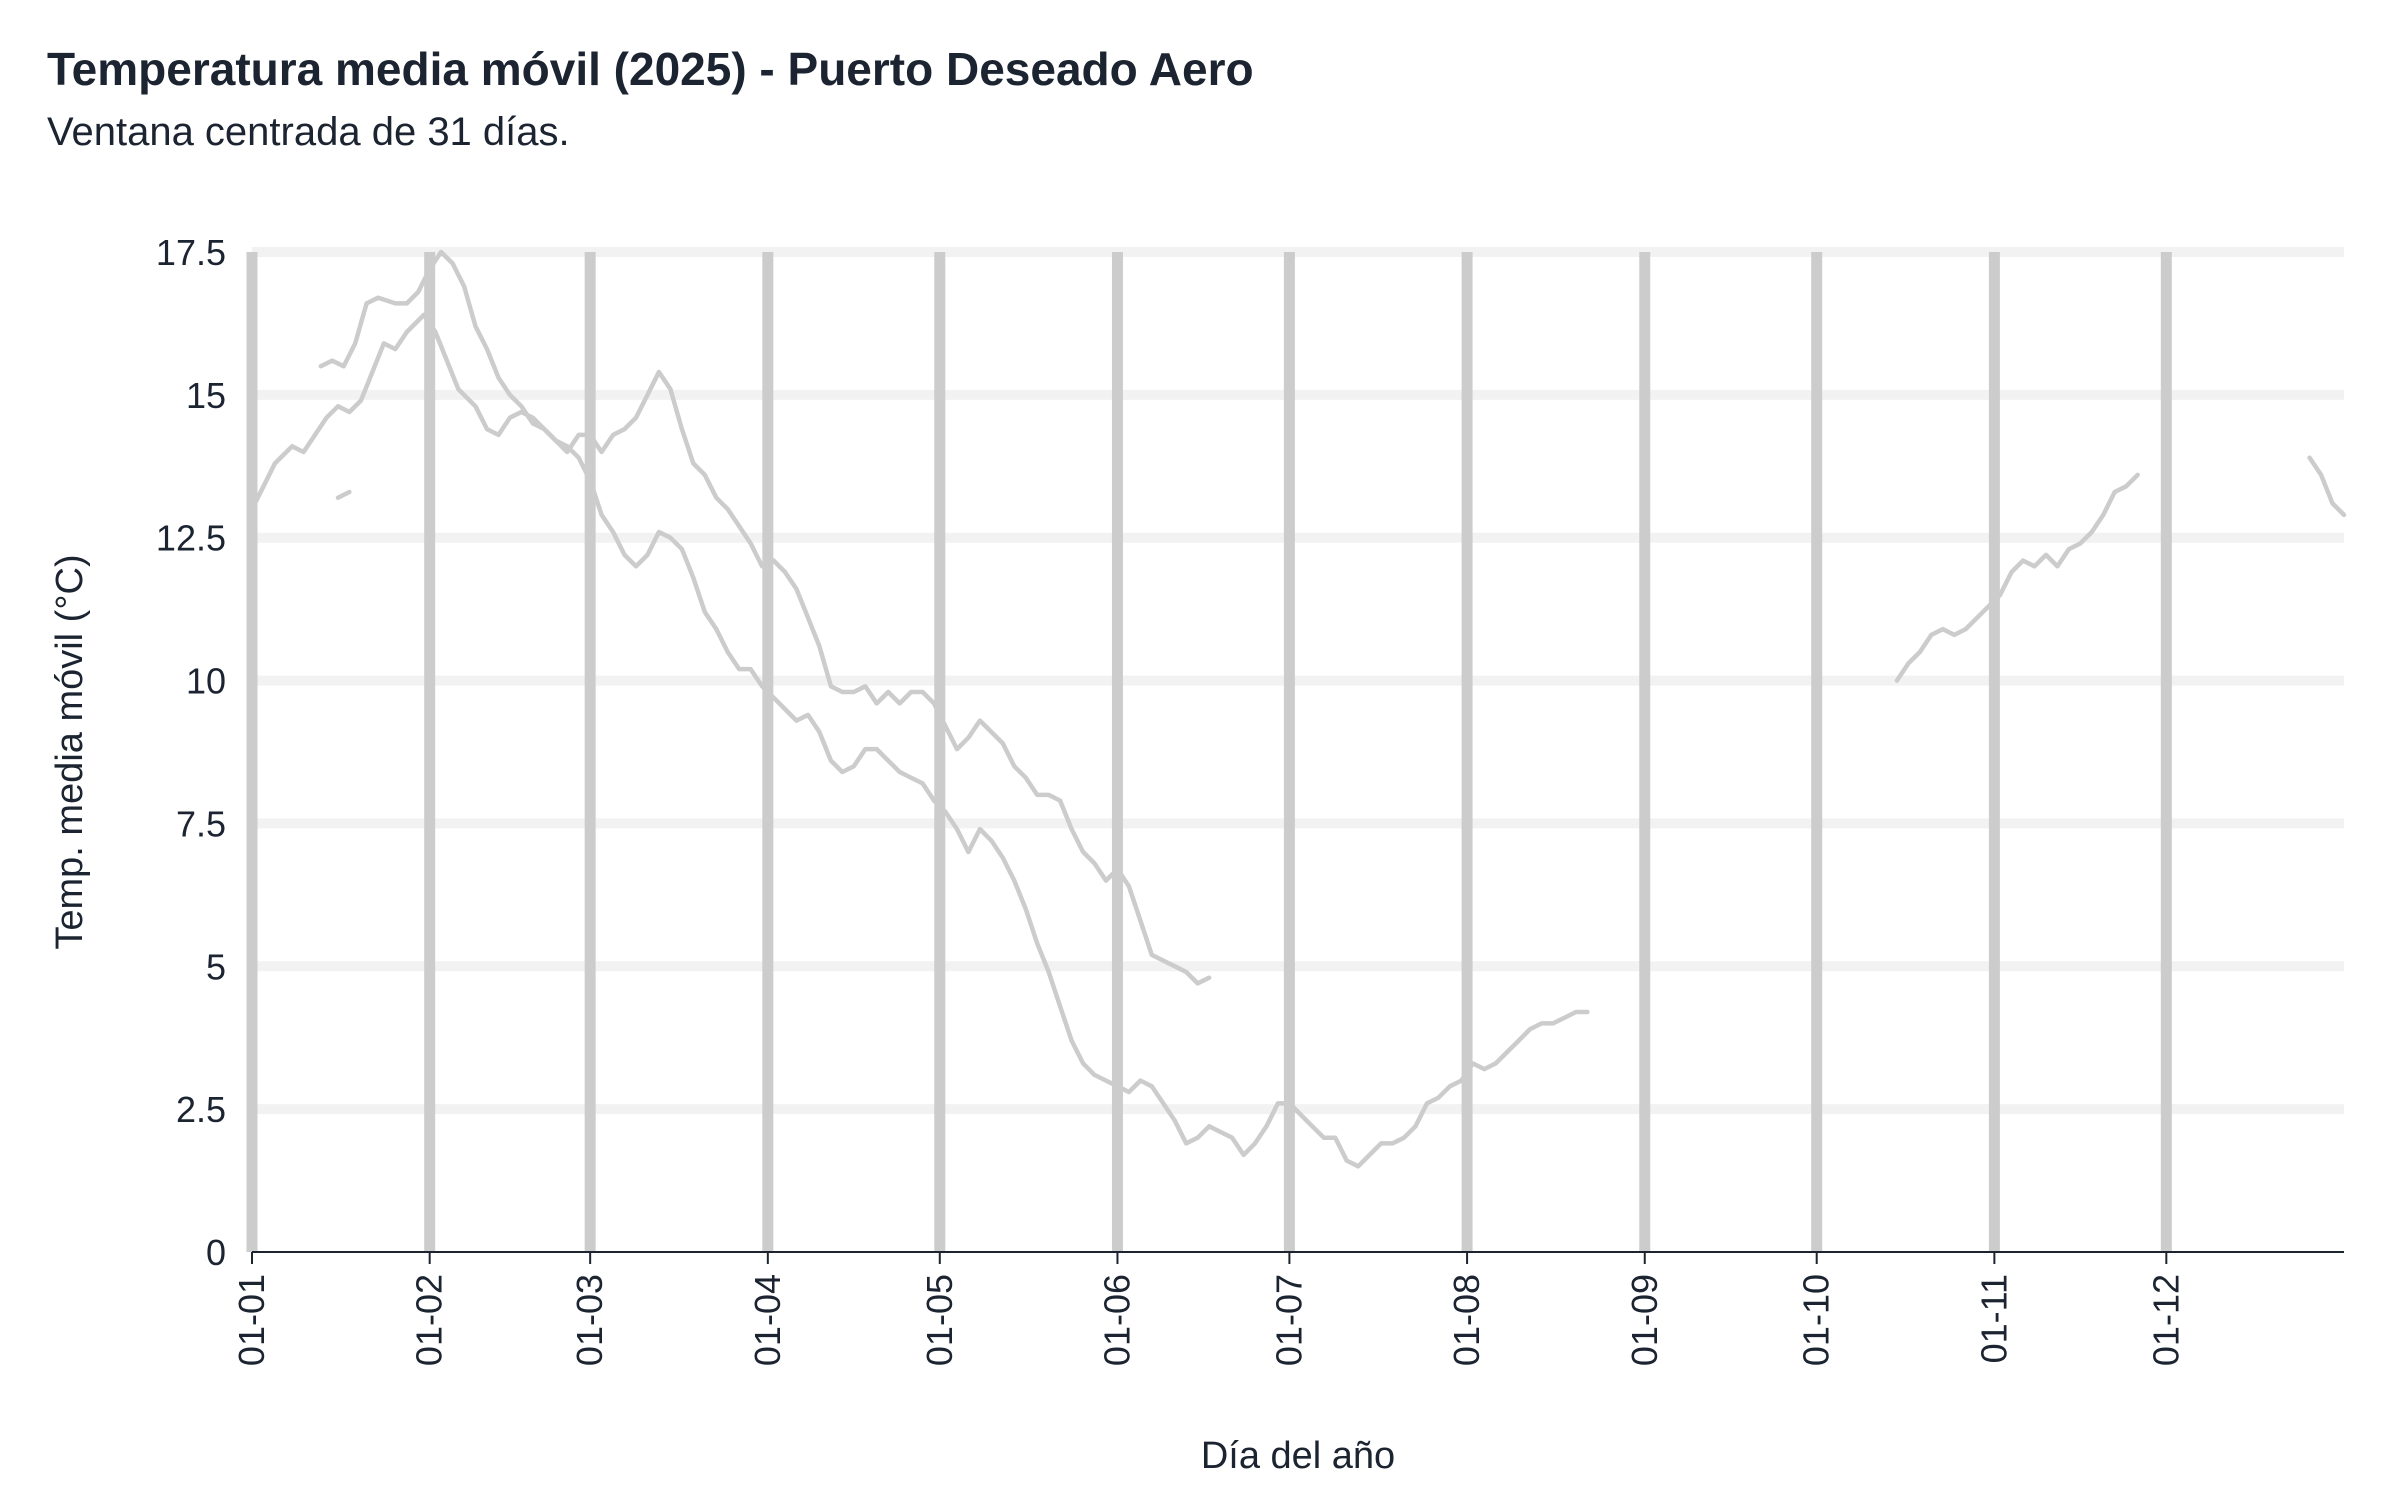 This screenshot has height=1500, width=2400. Describe the element at coordinates (216, 1252) in the screenshot. I see `y-tick-label: 0` at that location.